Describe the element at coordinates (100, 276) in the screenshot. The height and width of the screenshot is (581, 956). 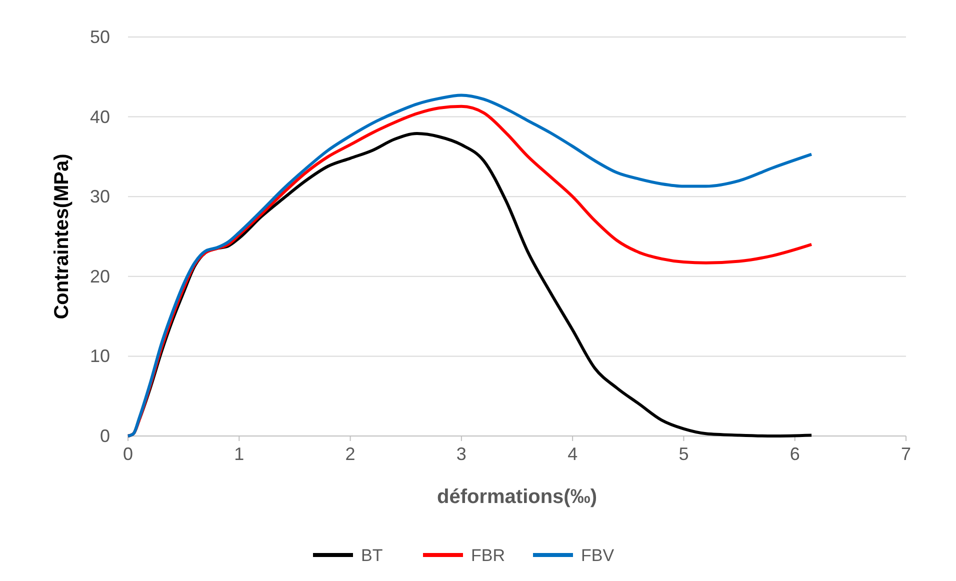
I see `y-tick-label: 20` at that location.